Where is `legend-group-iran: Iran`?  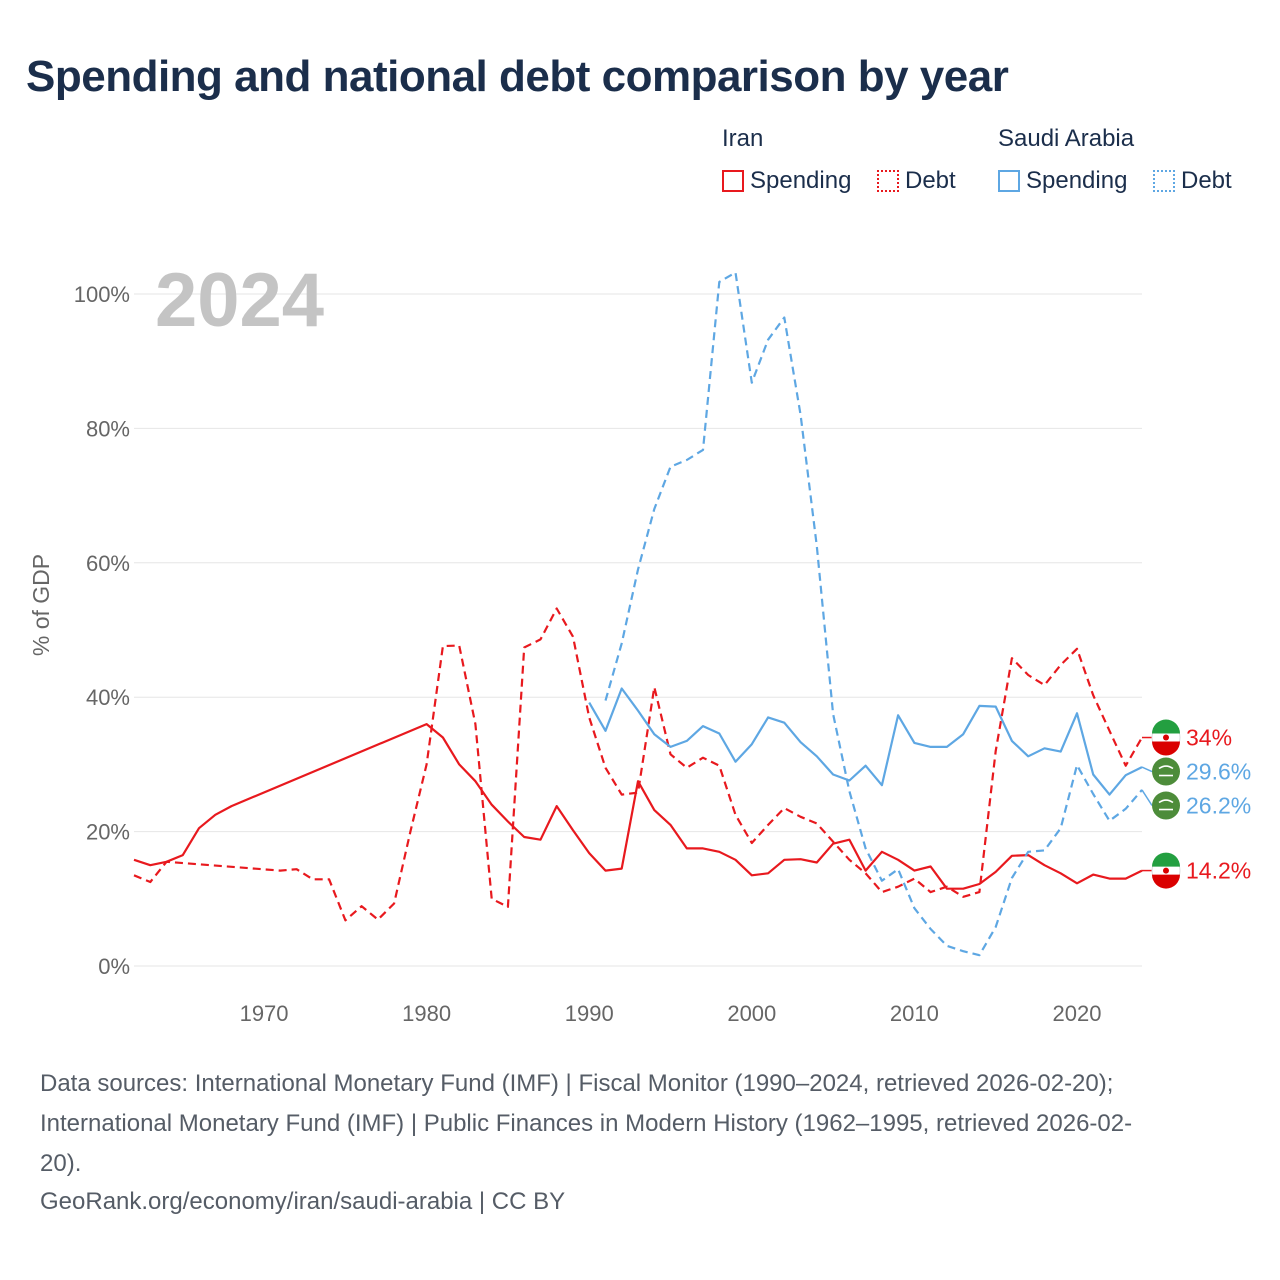 legend-group-iran: Iran is located at coordinates (743, 138).